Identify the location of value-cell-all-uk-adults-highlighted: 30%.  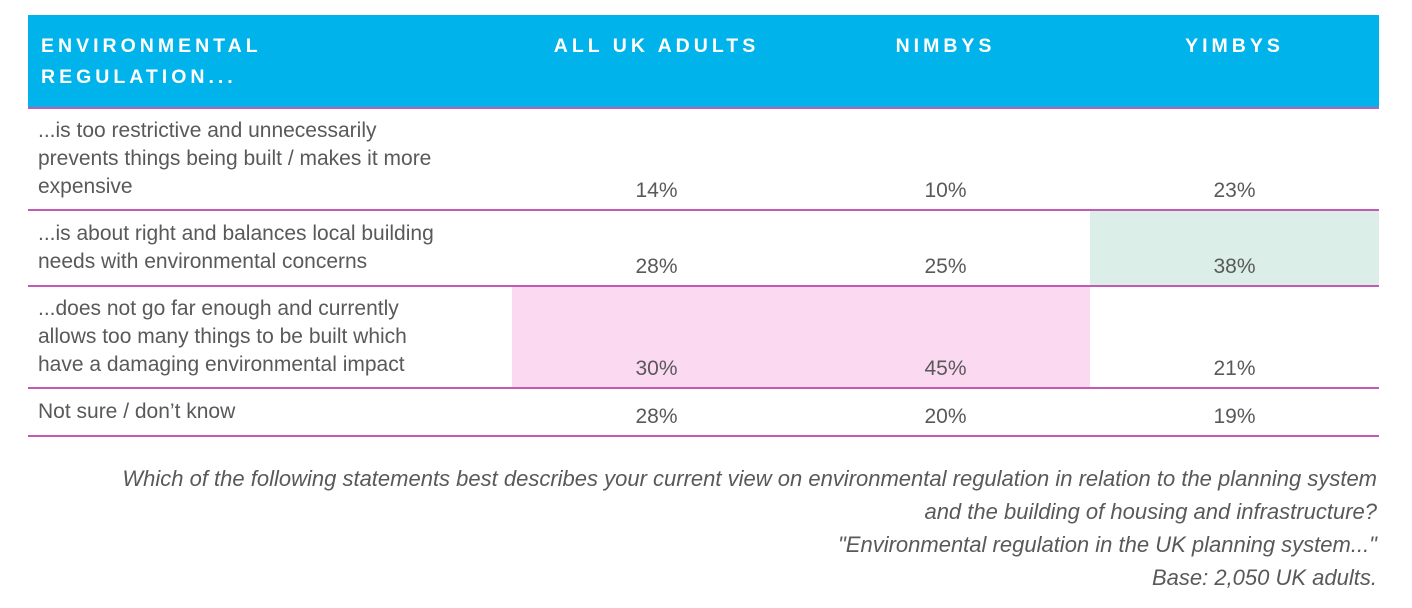
(656, 337).